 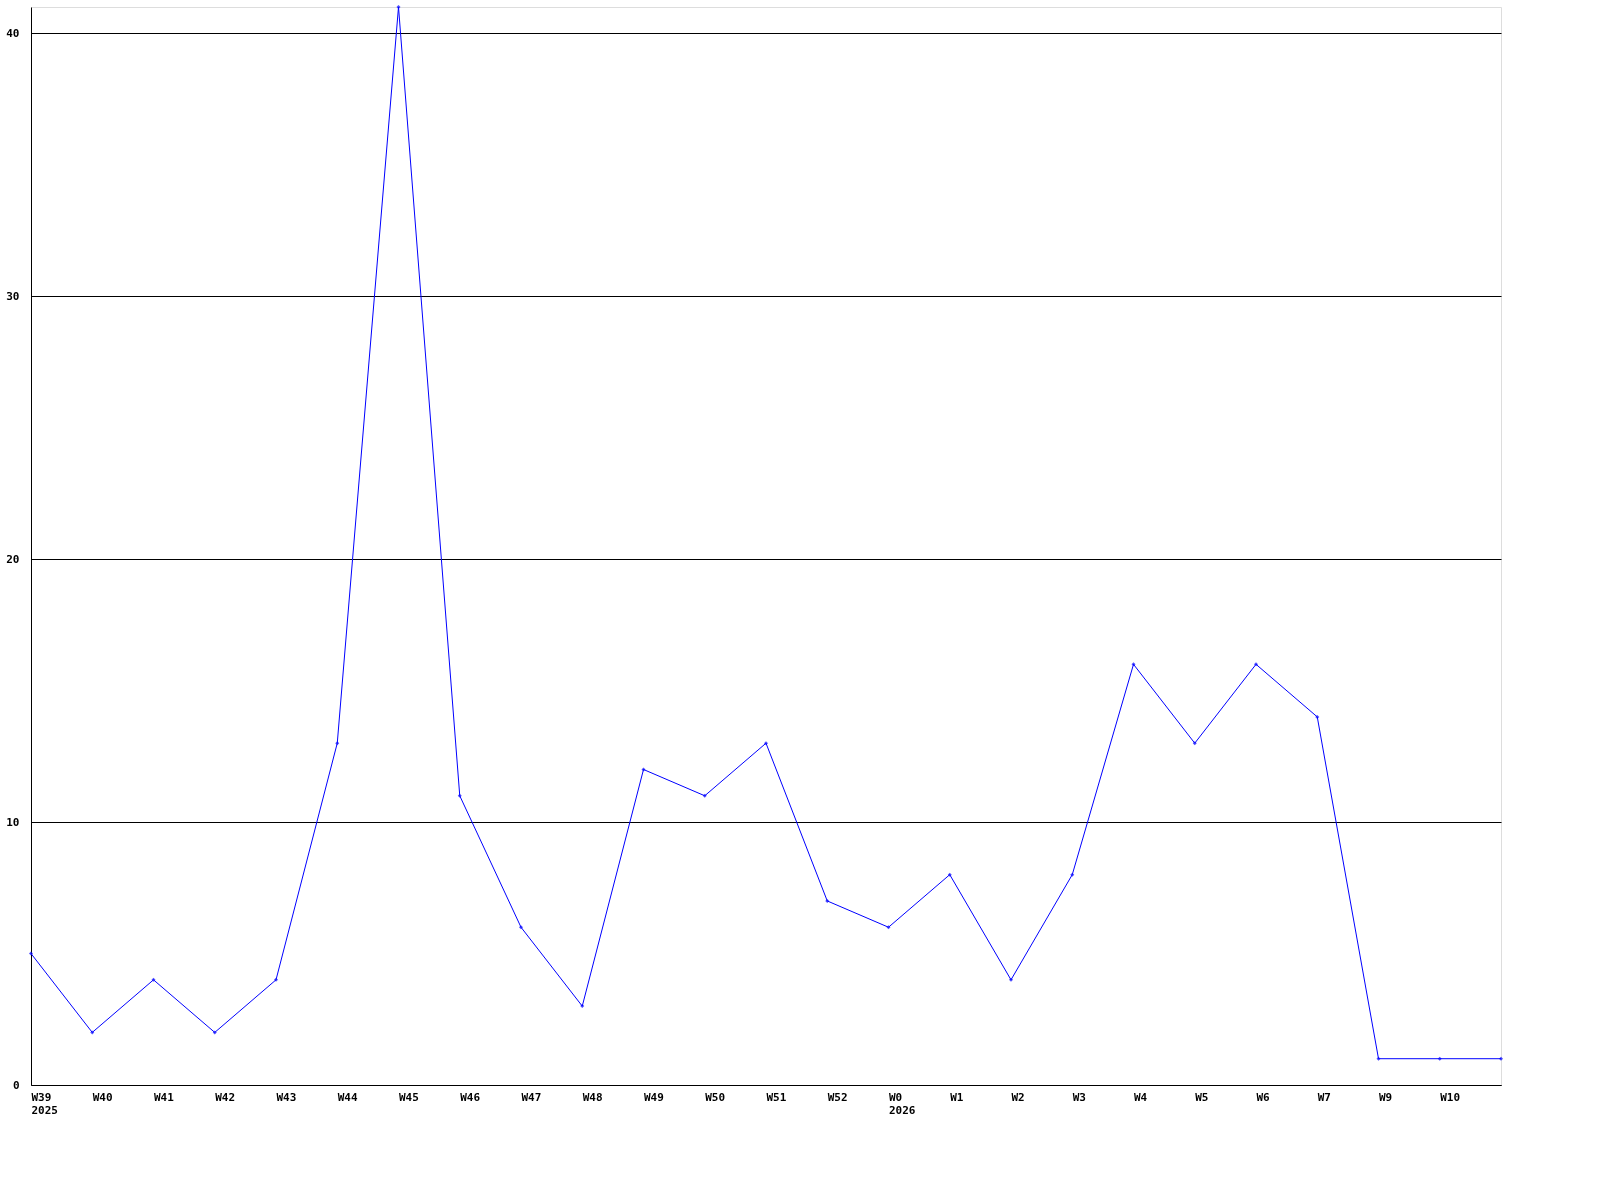 What do you see at coordinates (1450, 1097) in the screenshot?
I see `x-tick-label: W10` at bounding box center [1450, 1097].